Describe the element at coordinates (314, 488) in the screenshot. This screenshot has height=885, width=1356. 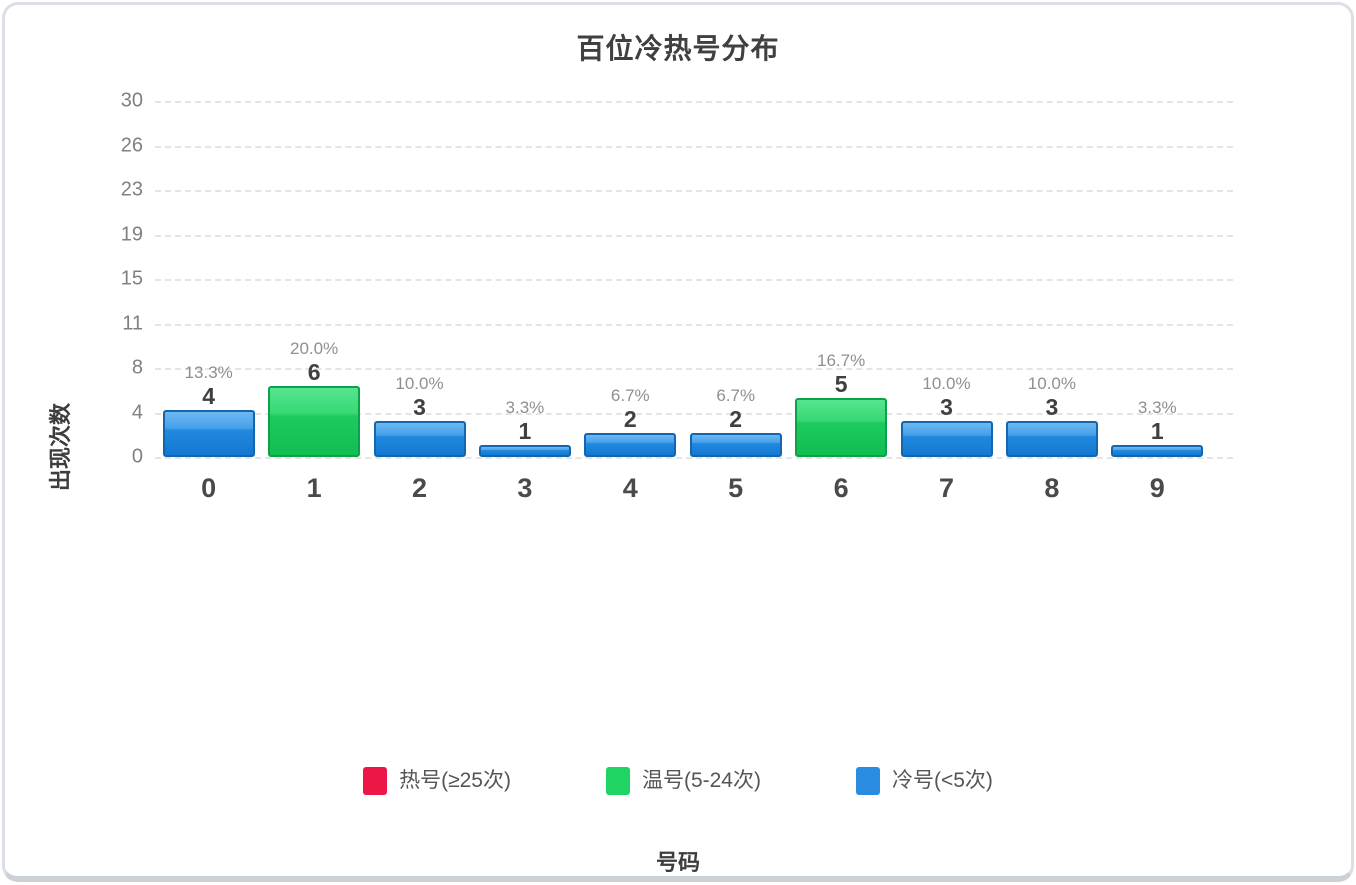
I see `x-axis-category-label: 1` at that location.